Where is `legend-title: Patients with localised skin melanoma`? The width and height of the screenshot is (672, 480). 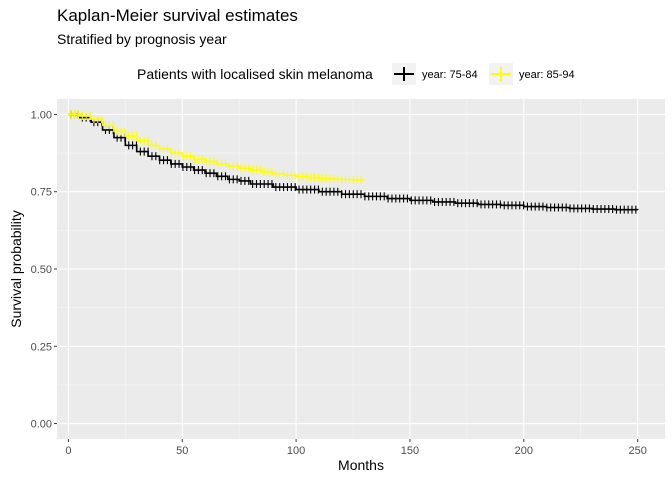
legend-title: Patients with localised skin melanoma is located at coordinates (255, 74).